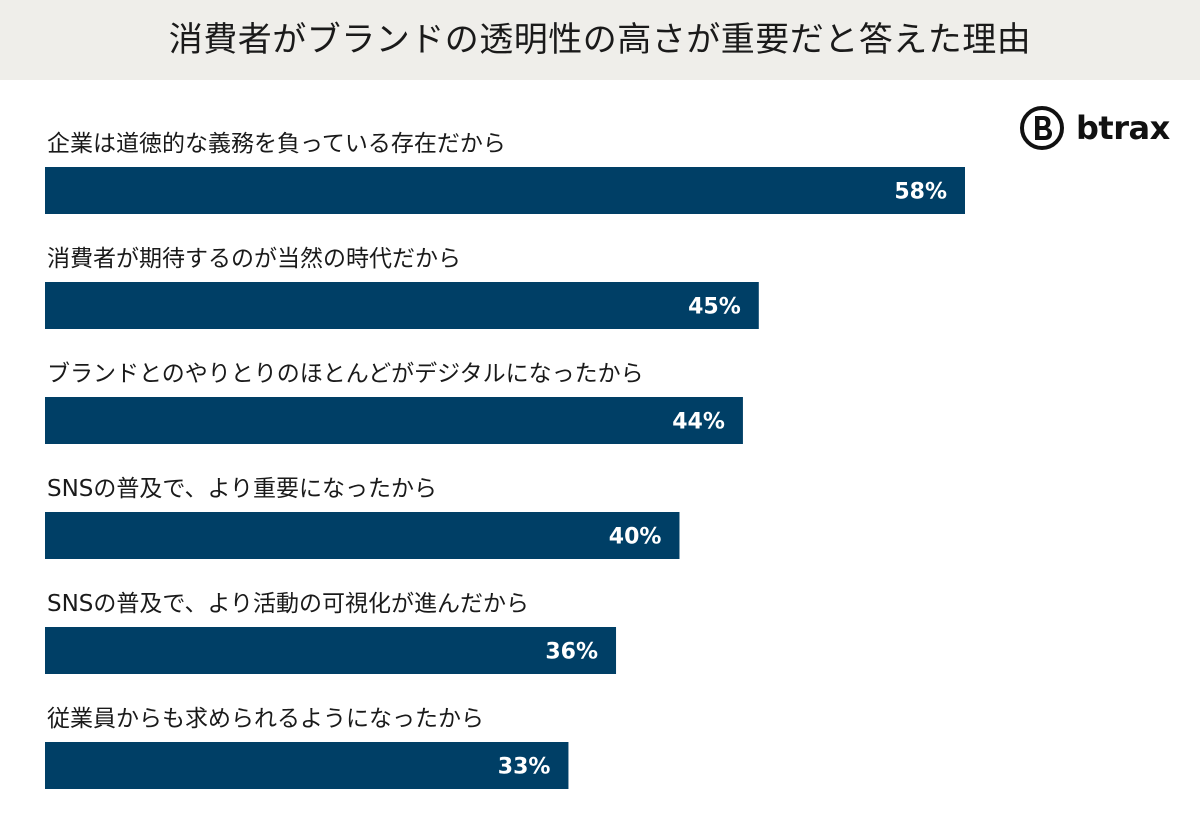 The image size is (1200, 819). Describe the element at coordinates (571, 652) in the screenshot. I see `value-label: 36%` at that location.